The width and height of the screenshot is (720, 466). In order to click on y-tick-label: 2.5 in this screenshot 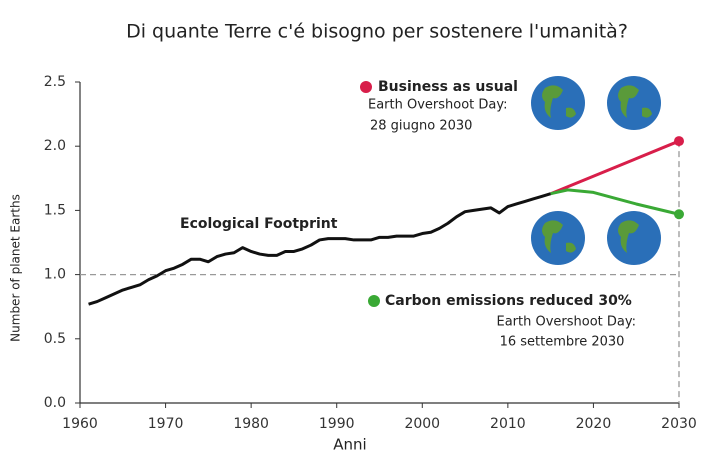, I will do `click(55, 82)`.